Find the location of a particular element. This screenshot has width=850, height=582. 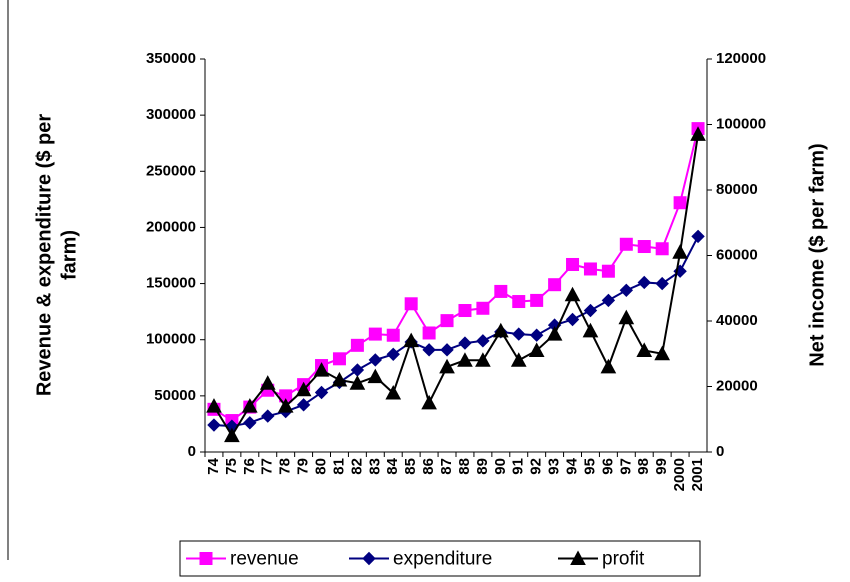

y-tick-label: 350000 is located at coordinates (171, 58).